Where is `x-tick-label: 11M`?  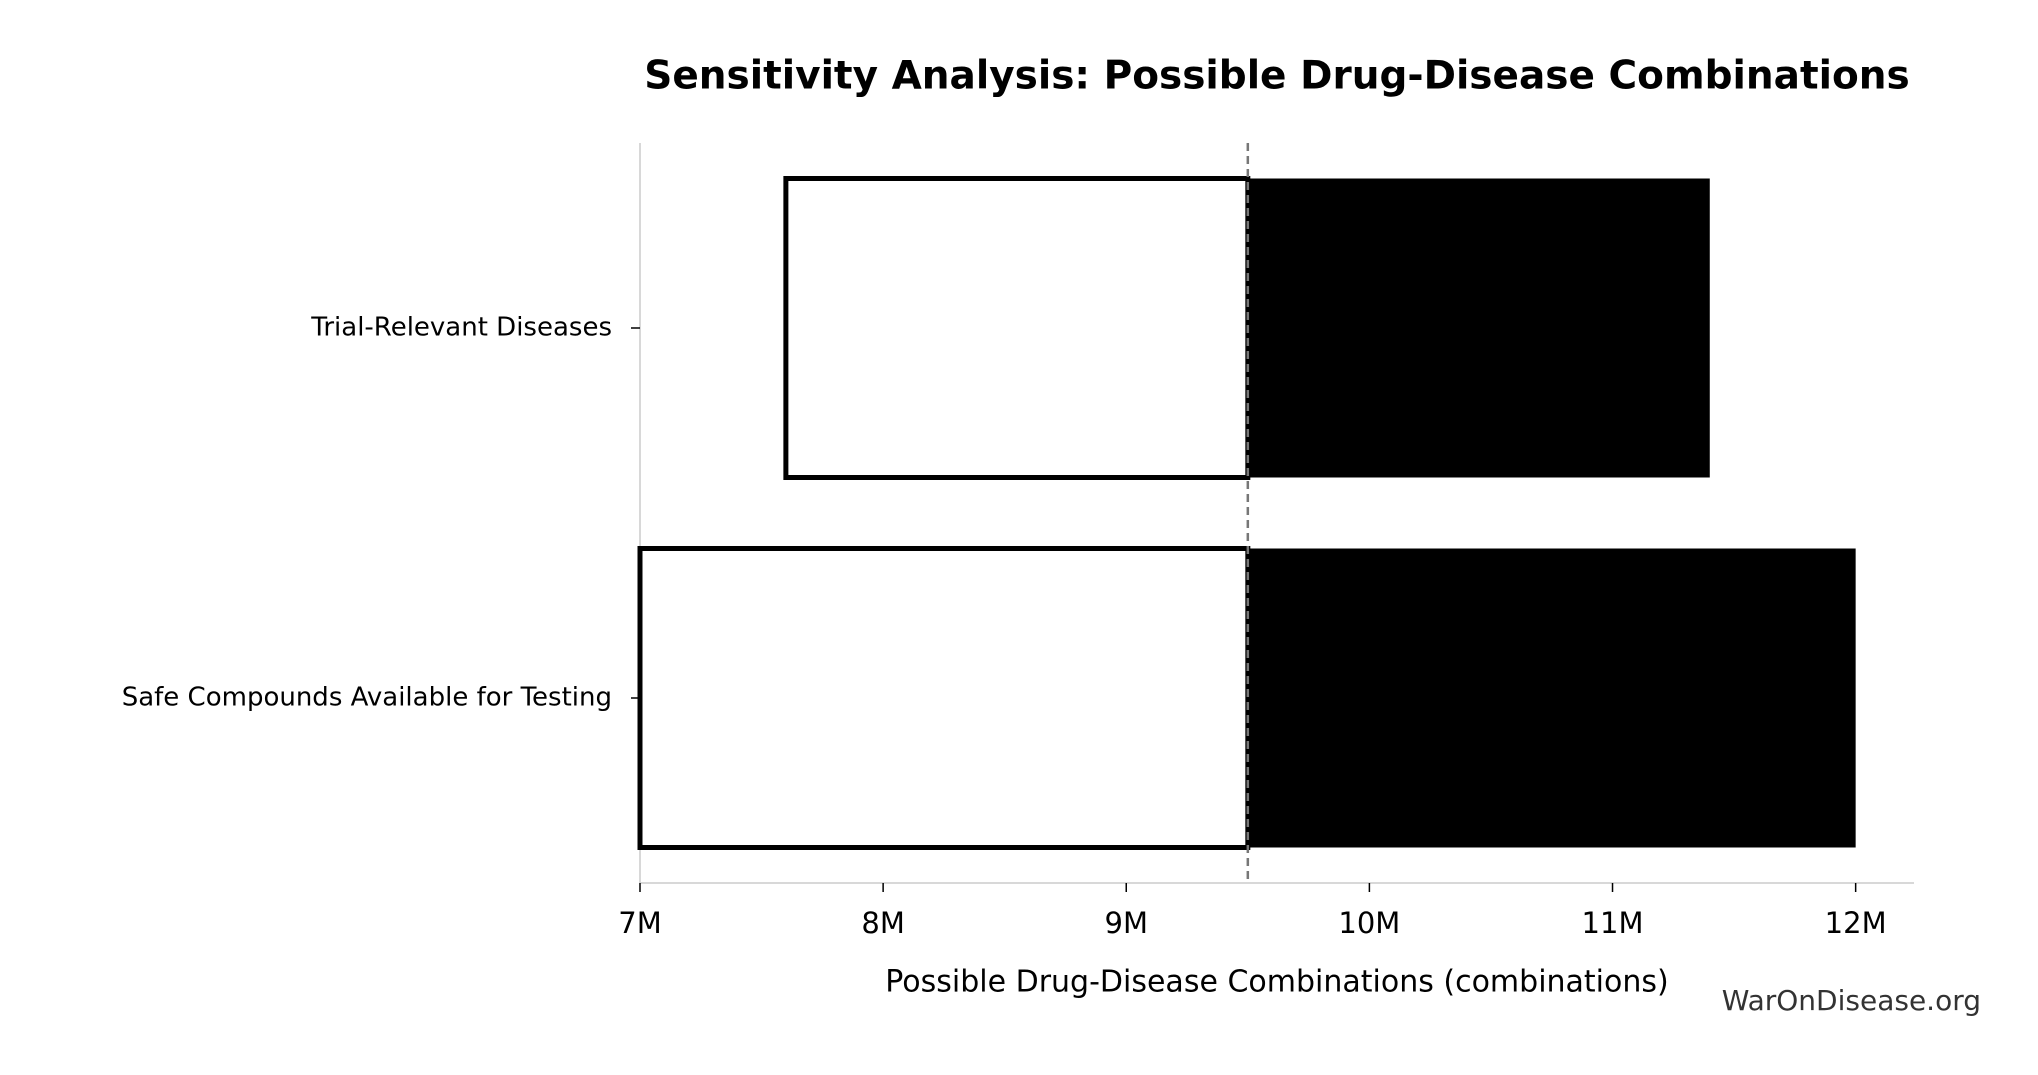
x-tick-label: 11M is located at coordinates (1613, 923).